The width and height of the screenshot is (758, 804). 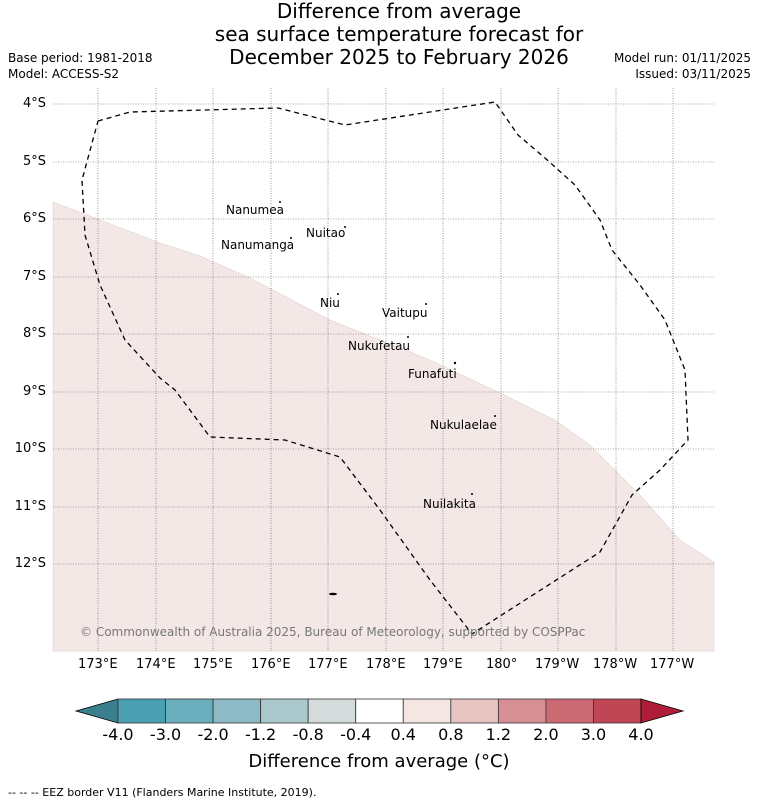 What do you see at coordinates (80, 58) in the screenshot?
I see `base-period: Base period: 1981-2018` at bounding box center [80, 58].